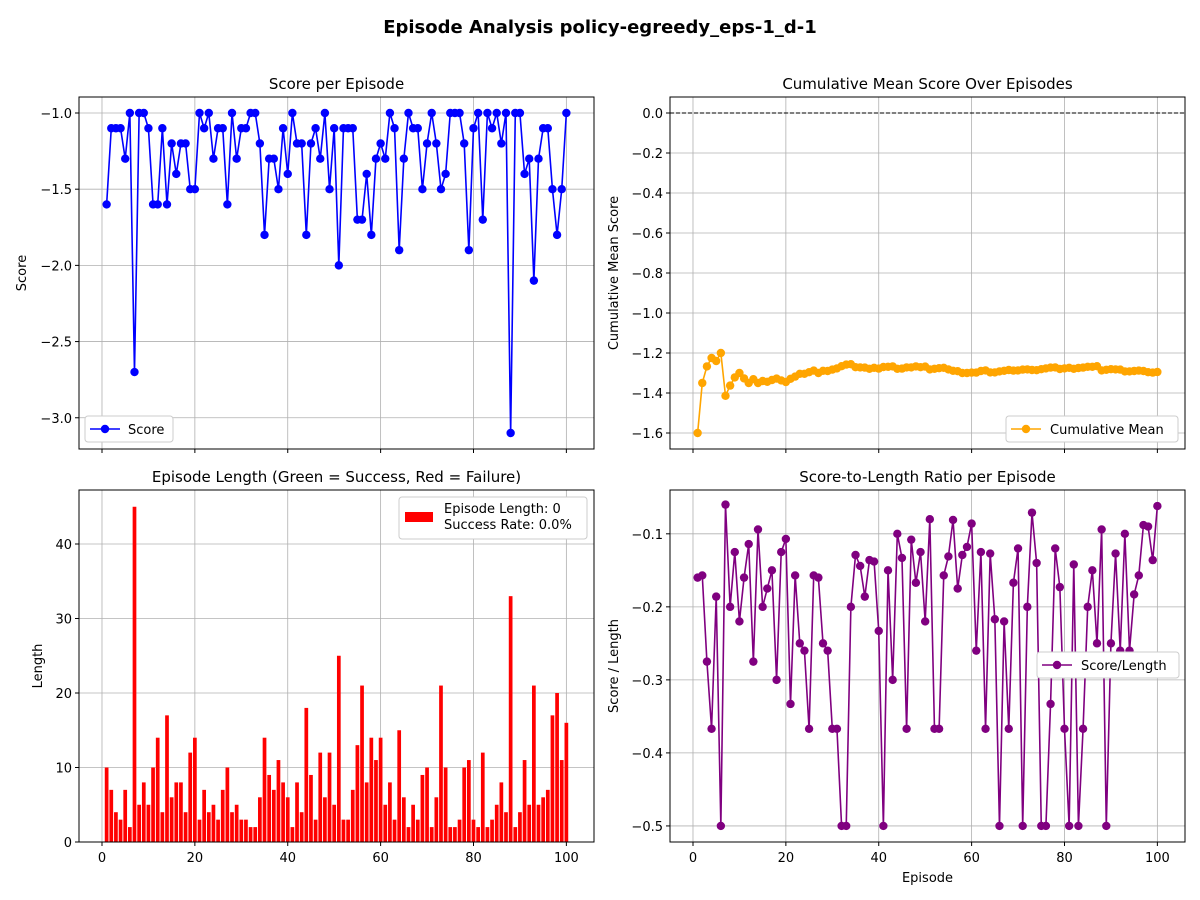  I want to click on length-xtick-label: 100, so click(566, 858).